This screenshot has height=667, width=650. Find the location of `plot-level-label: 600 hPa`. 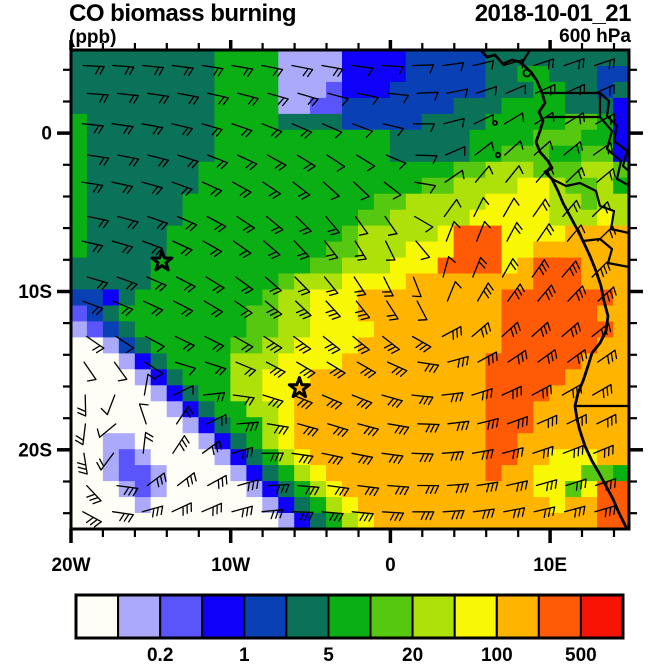

plot-level-label: 600 hPa is located at coordinates (595, 36).